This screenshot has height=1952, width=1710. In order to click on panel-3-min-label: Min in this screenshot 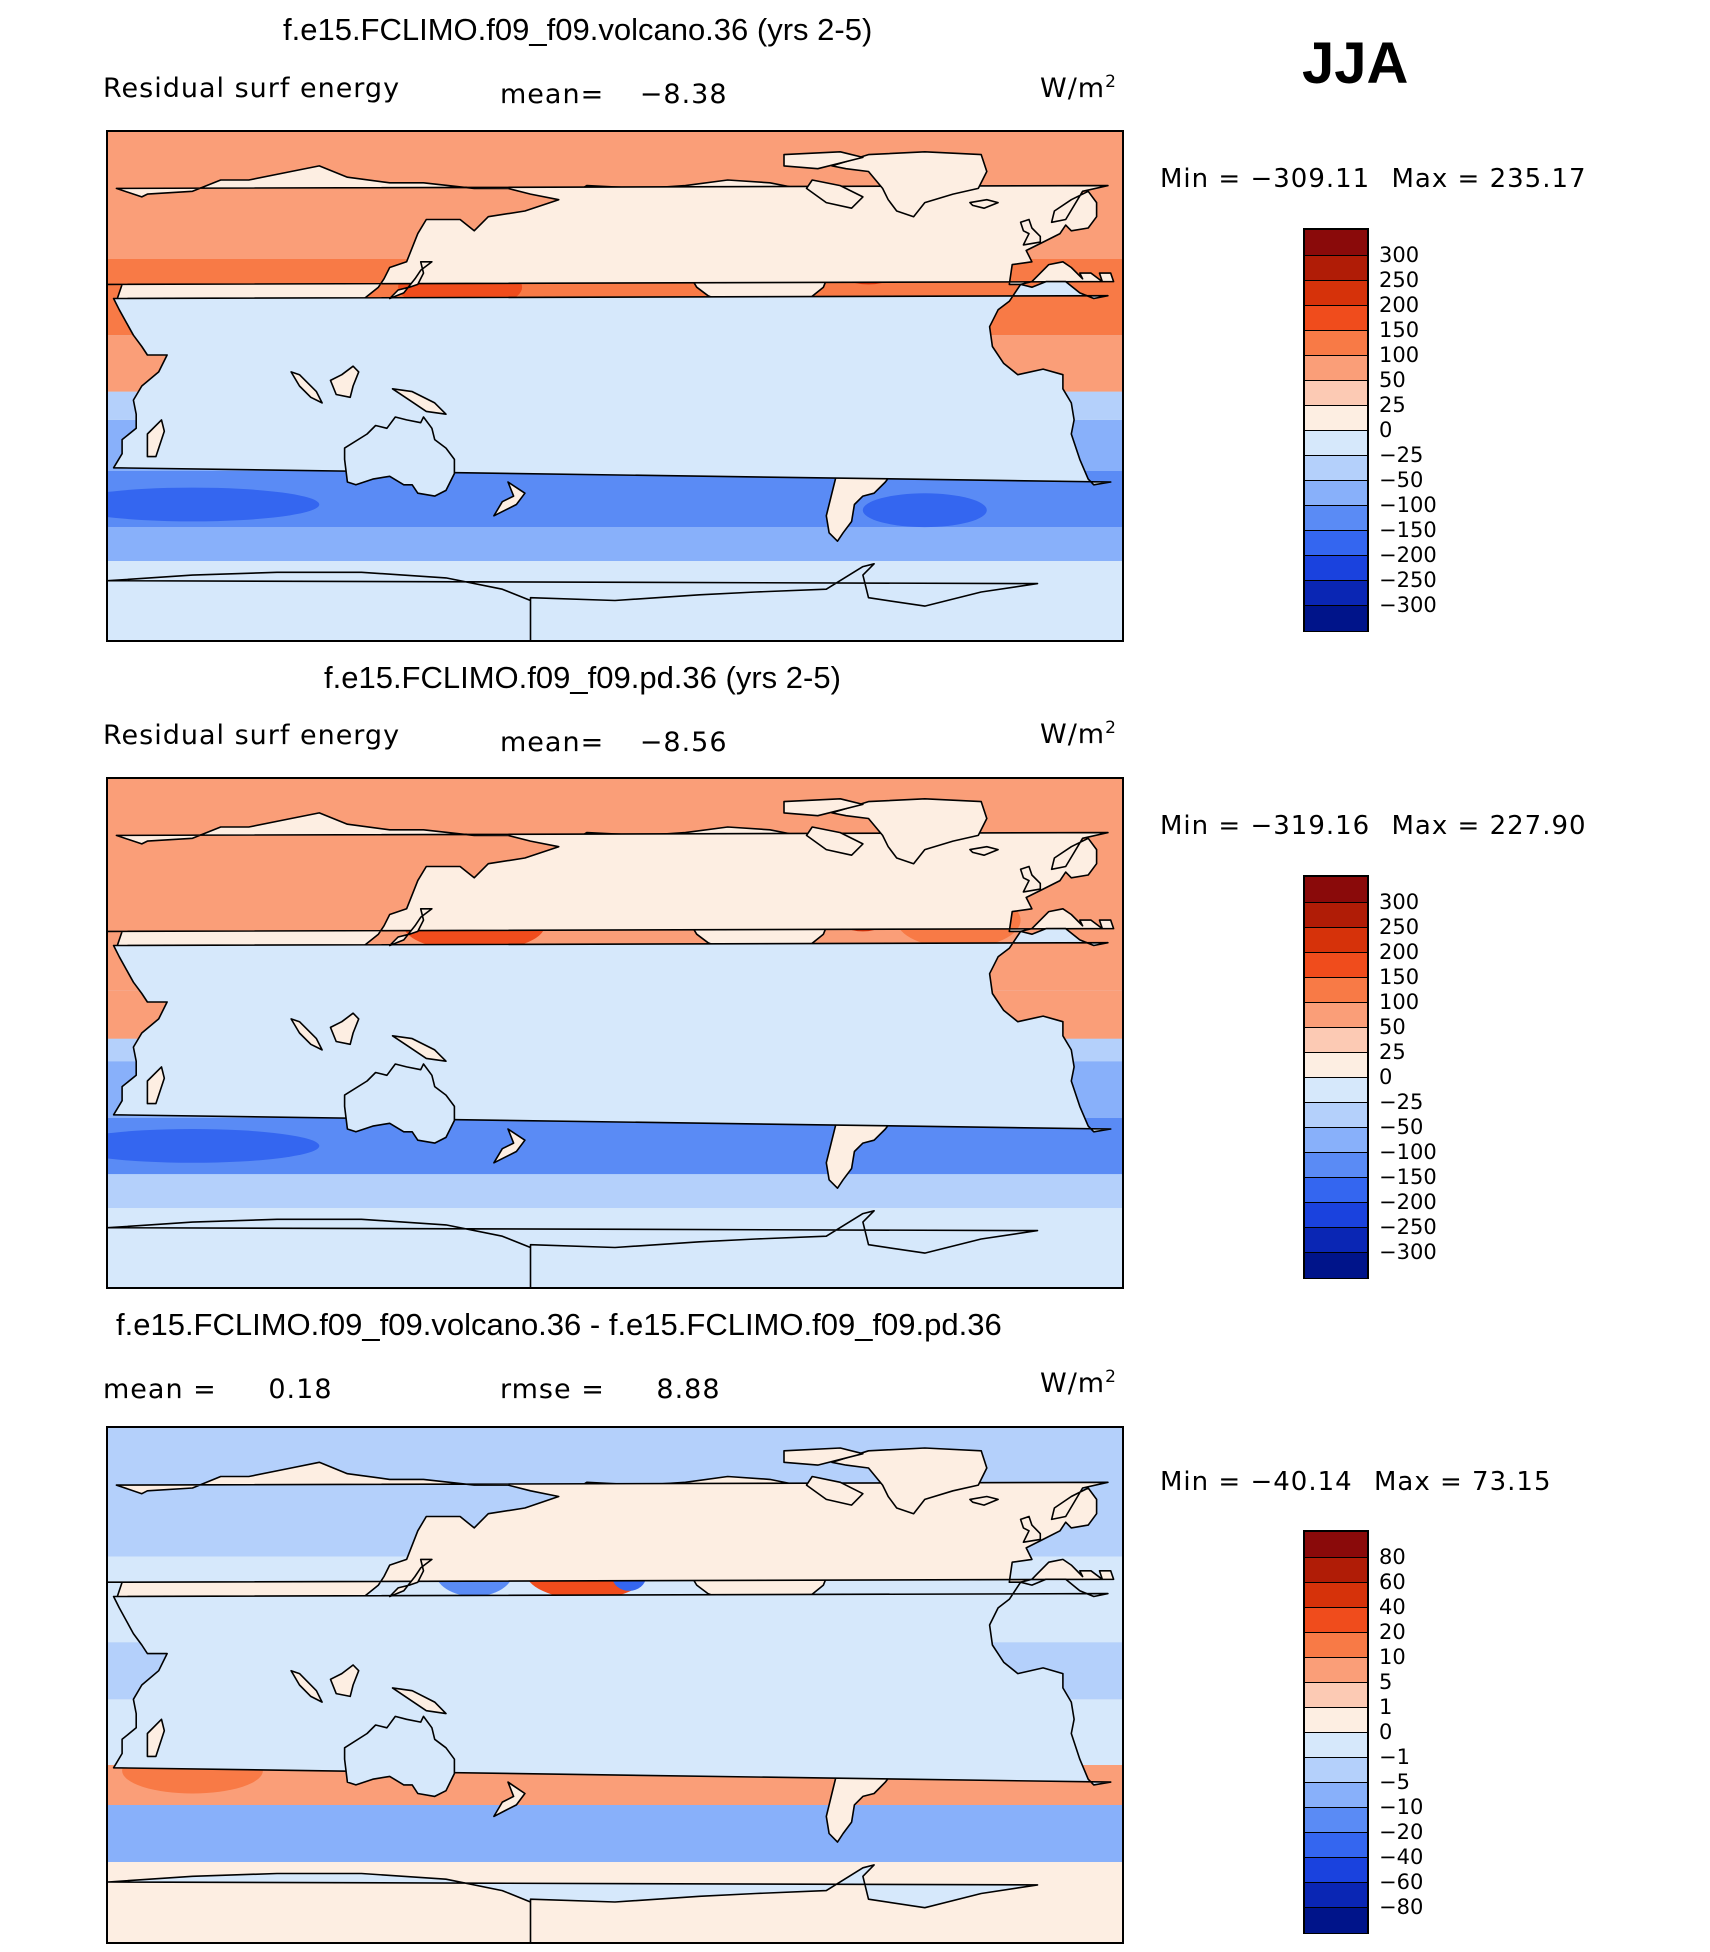, I will do `click(1185, 1482)`.